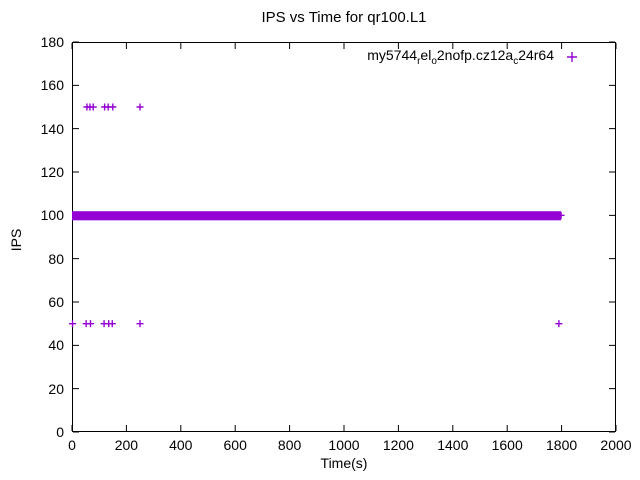 Image resolution: width=640 pixels, height=480 pixels. Describe the element at coordinates (52, 215) in the screenshot. I see `y-tick-label: 100` at that location.